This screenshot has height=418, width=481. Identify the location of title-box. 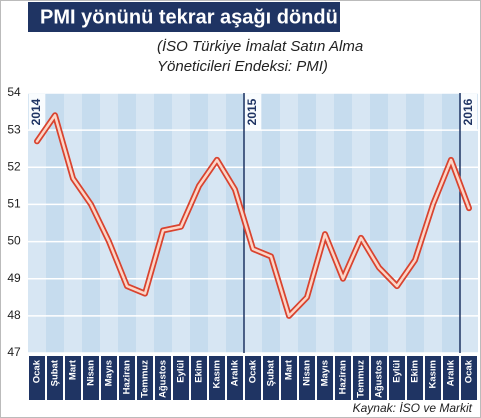
(184, 17).